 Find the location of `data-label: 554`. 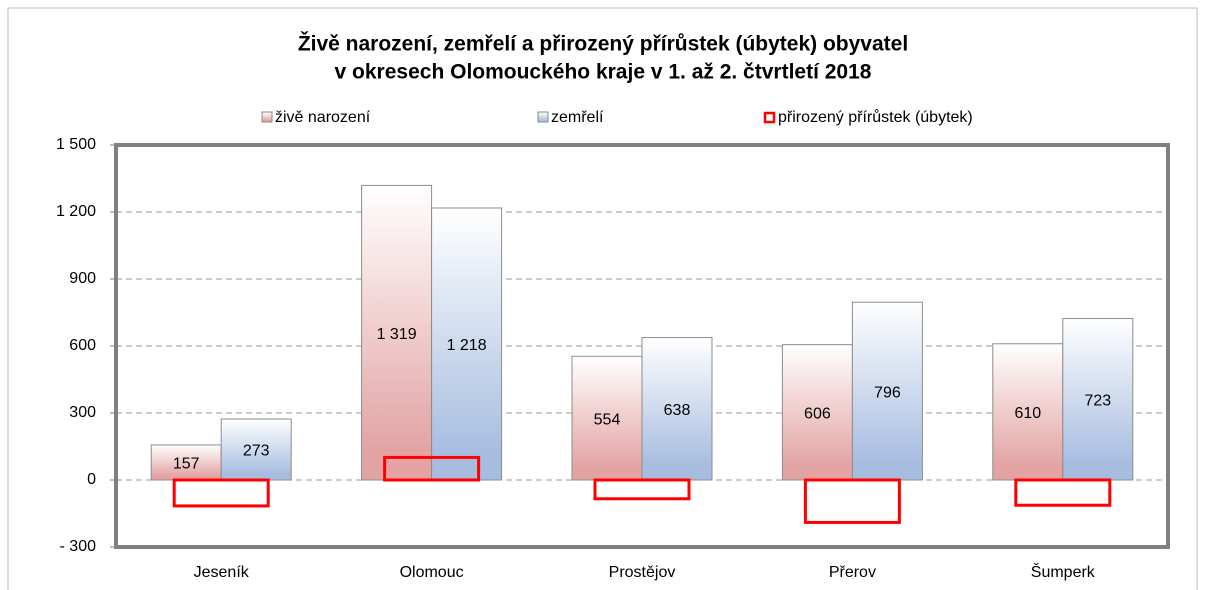

data-label: 554 is located at coordinates (607, 419).